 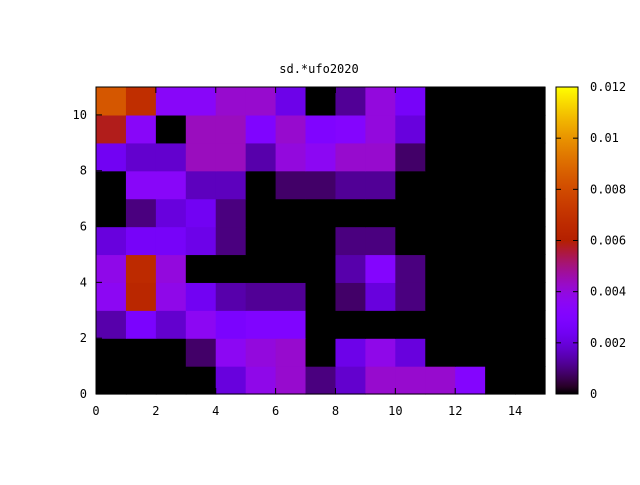 I want to click on x-tick-label: 10, so click(x=395, y=411).